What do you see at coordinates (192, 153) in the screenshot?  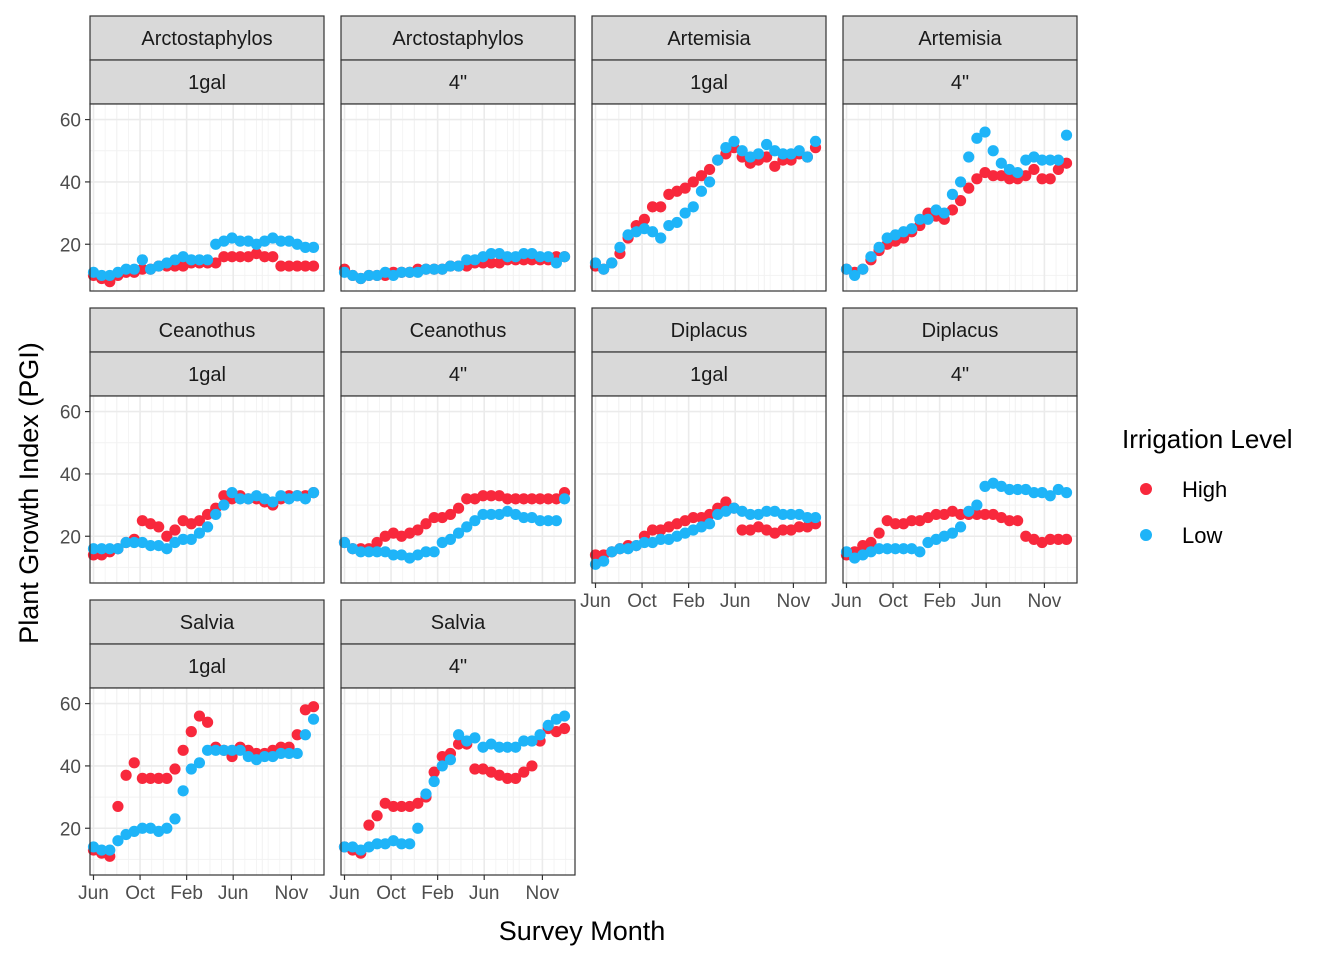 I see `facet-panel: Arctostaphylos 1gal 20 40 60` at bounding box center [192, 153].